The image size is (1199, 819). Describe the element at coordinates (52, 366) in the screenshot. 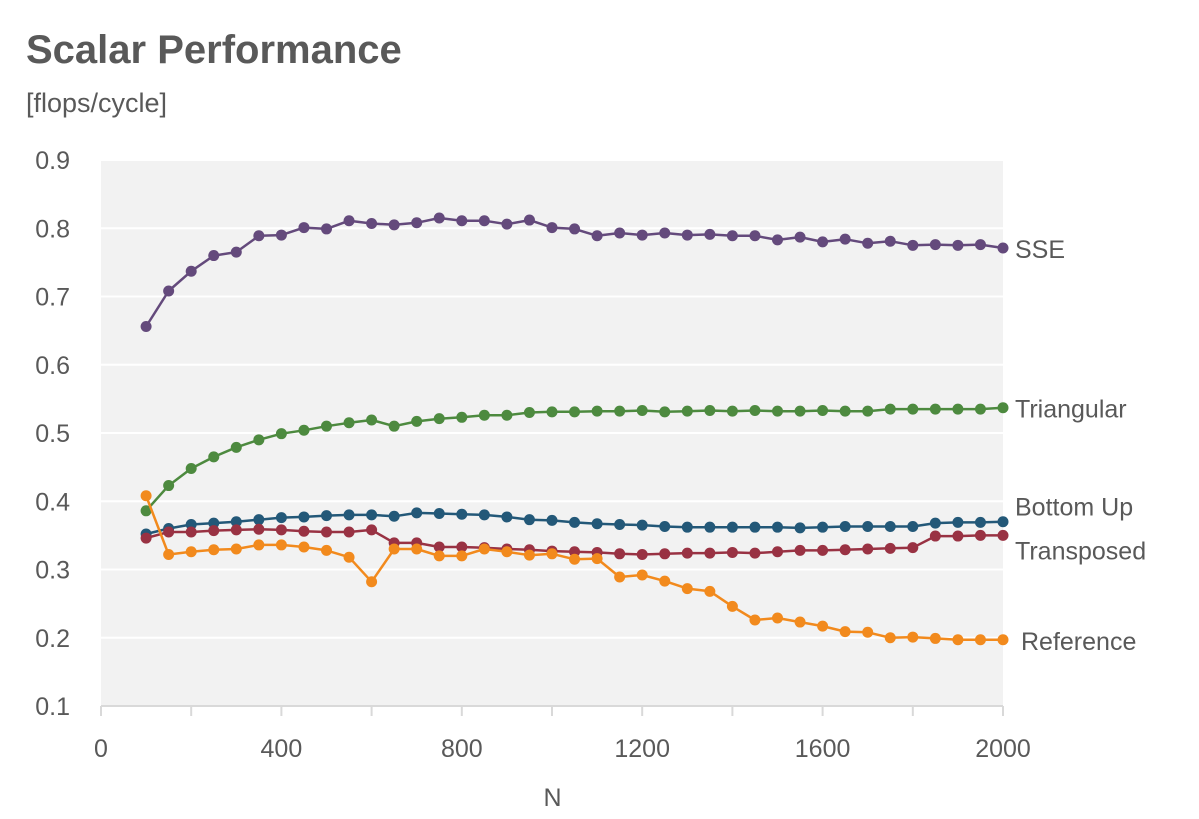

I see `y-tick-label: 0.6` at that location.